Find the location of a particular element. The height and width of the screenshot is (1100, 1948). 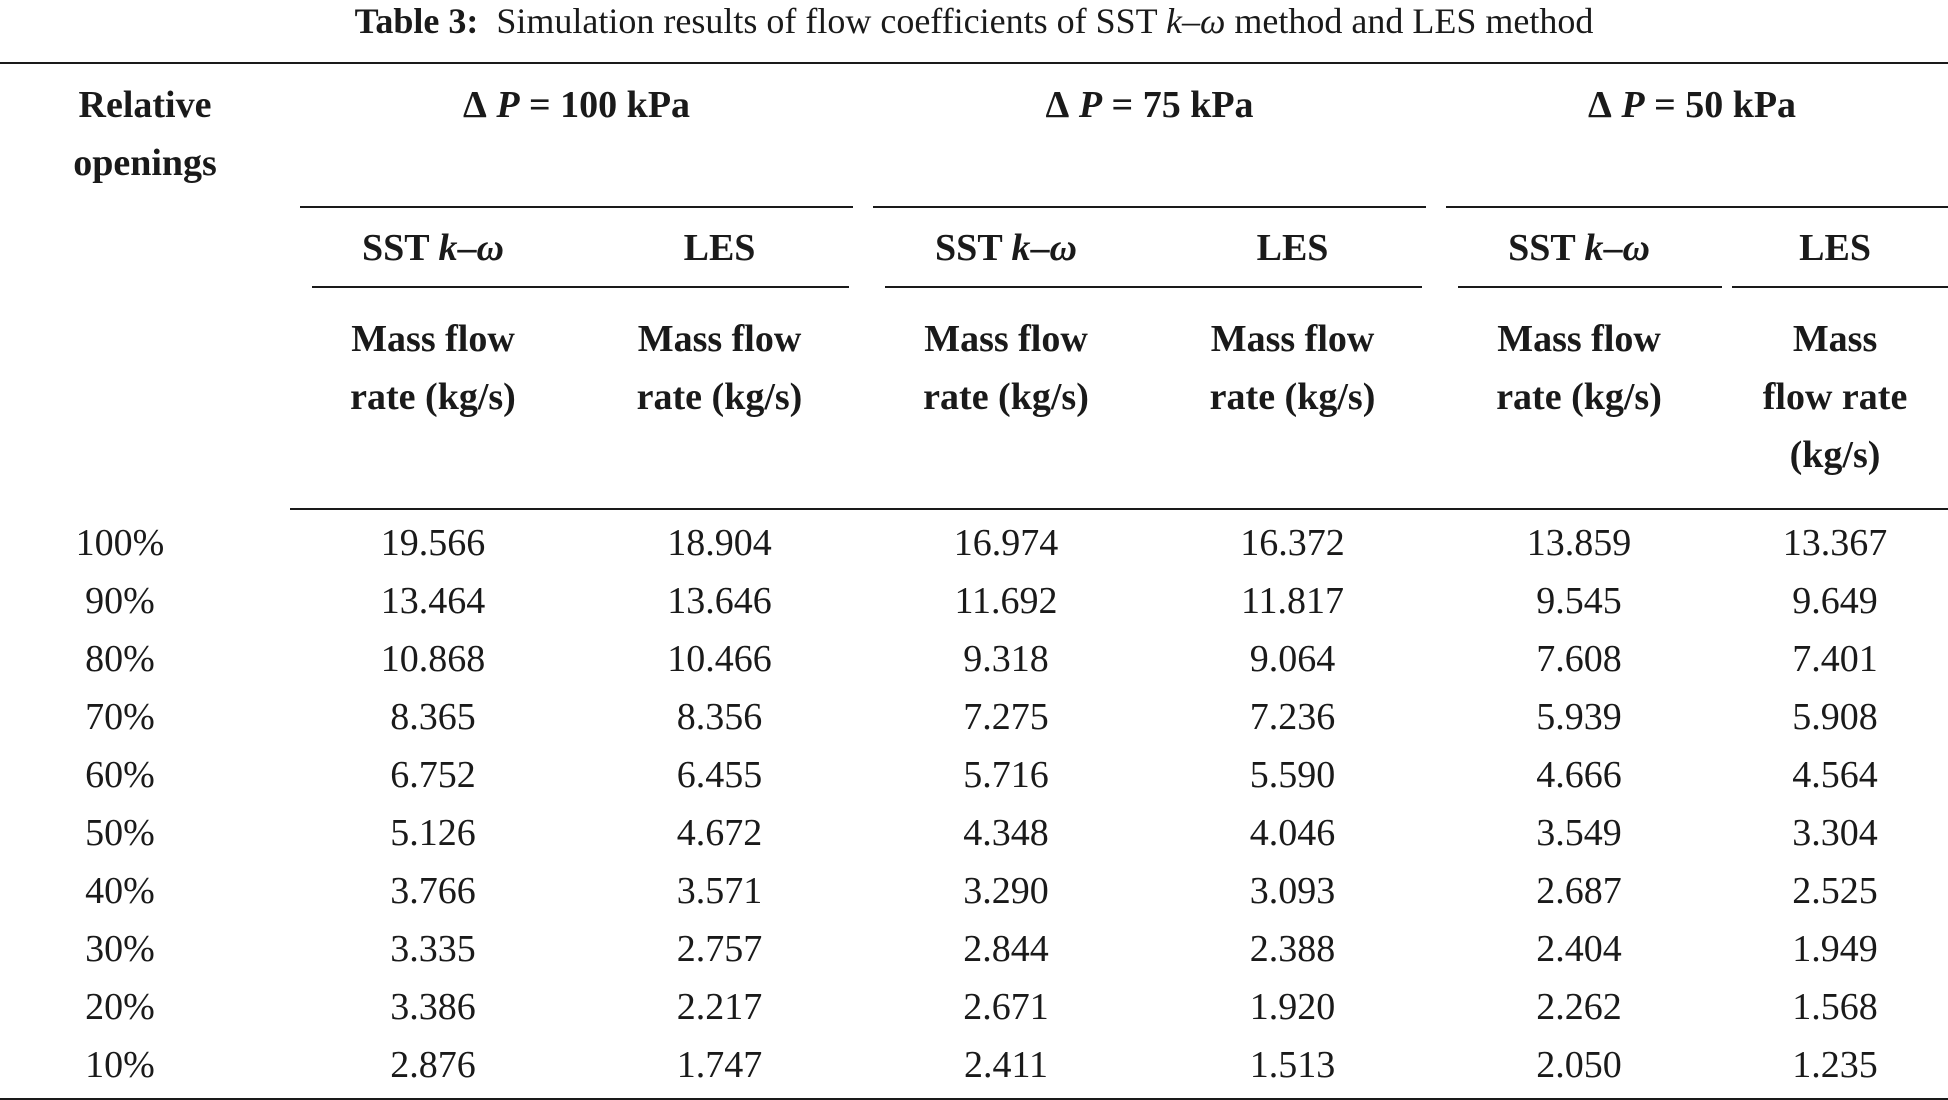

value-cell: 9.318 is located at coordinates (1006, 659).